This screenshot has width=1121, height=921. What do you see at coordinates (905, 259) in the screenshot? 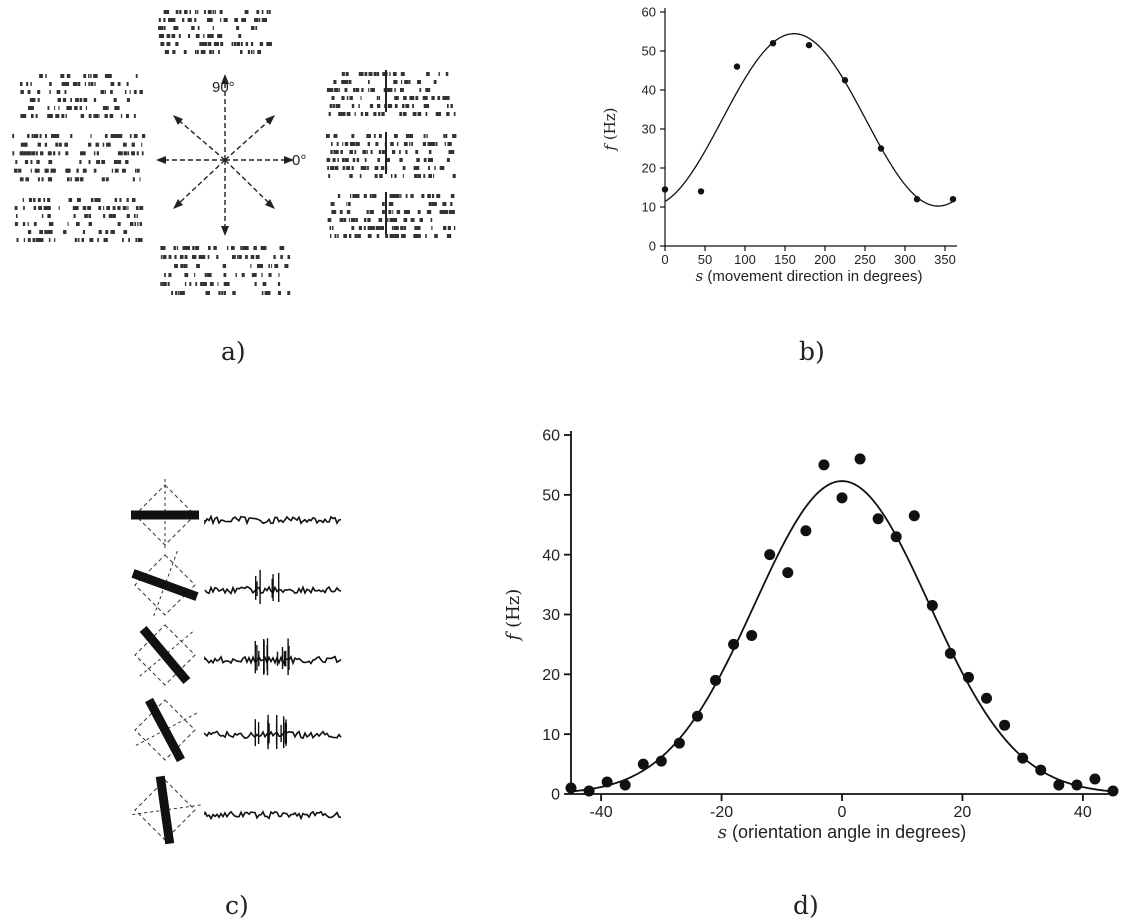
I see `x-tick-label: 300` at bounding box center [905, 259].